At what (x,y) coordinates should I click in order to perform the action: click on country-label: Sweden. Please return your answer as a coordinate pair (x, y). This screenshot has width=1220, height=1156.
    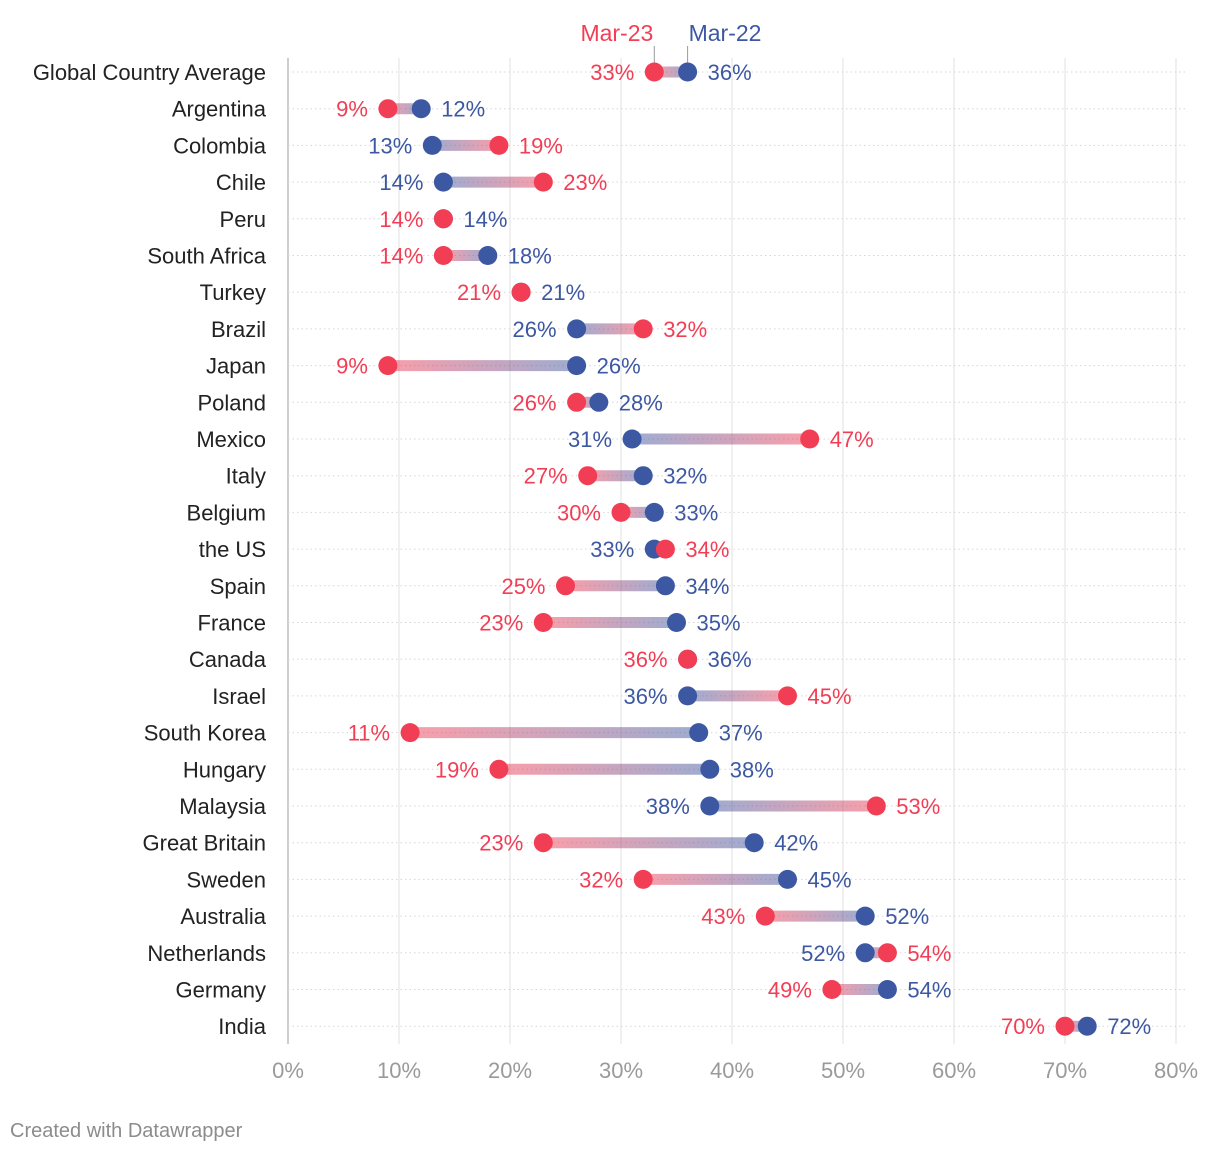
    Looking at the image, I should click on (226, 879).